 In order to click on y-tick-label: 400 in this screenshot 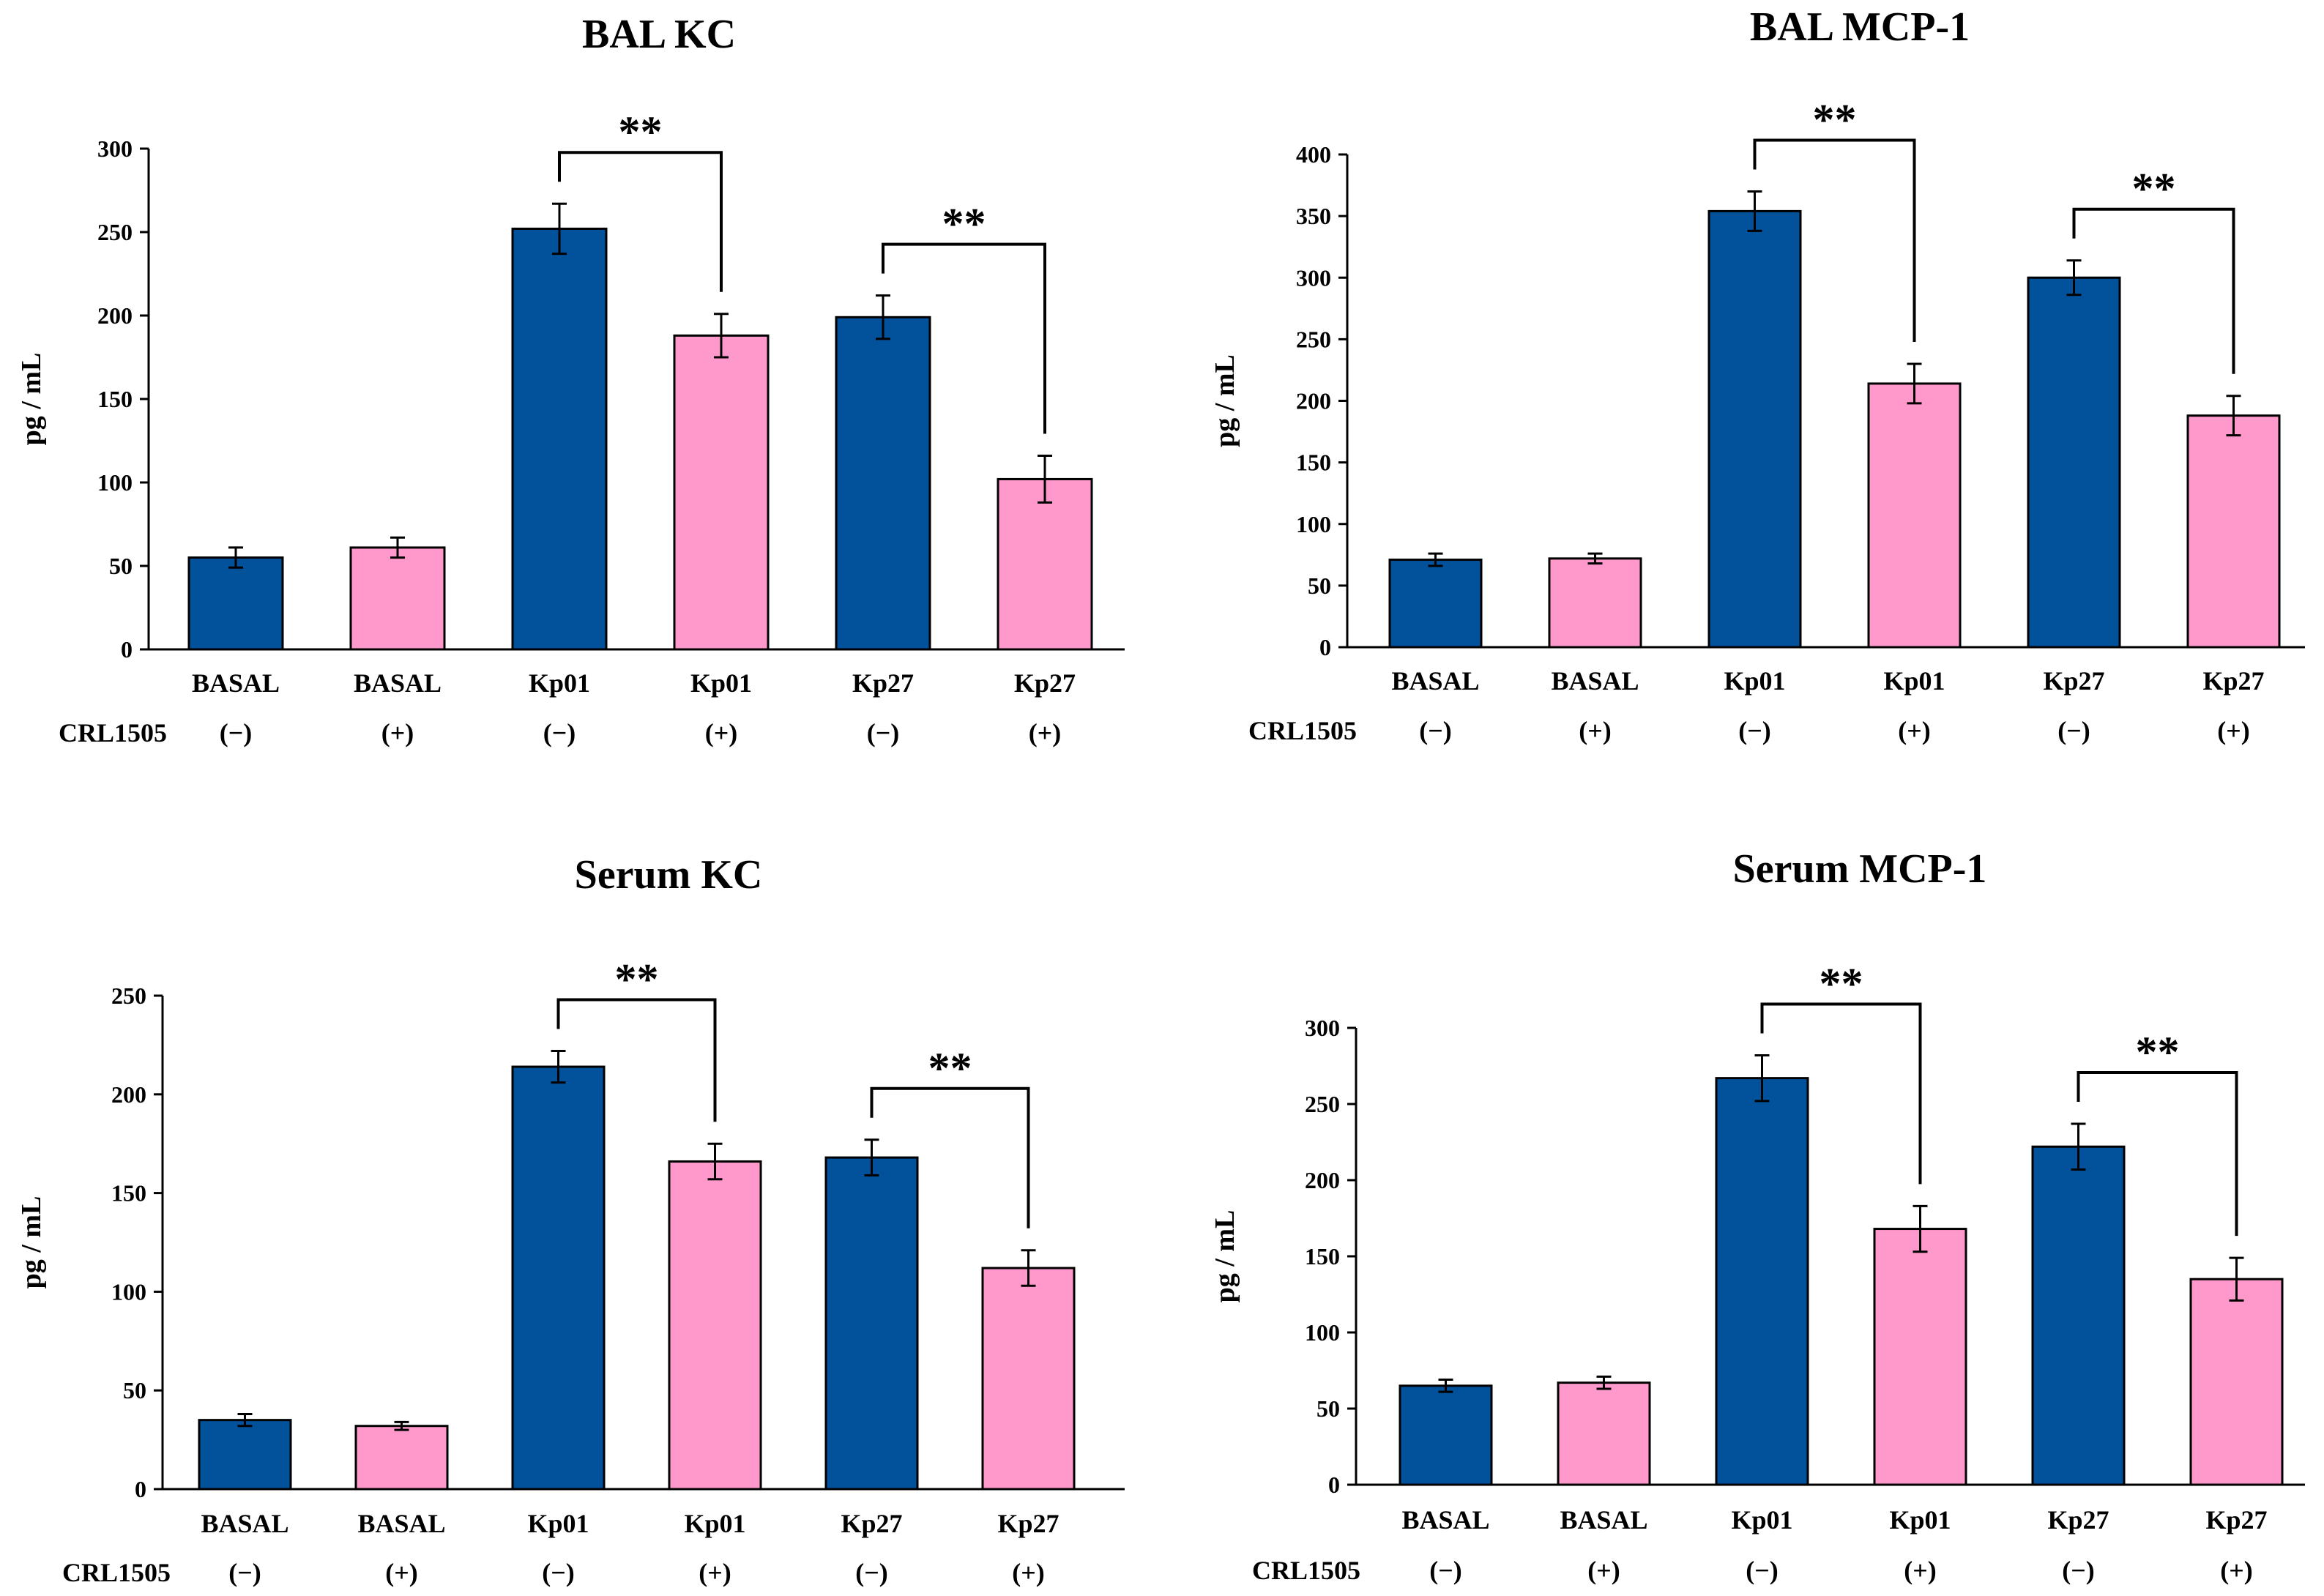, I will do `click(1313, 154)`.